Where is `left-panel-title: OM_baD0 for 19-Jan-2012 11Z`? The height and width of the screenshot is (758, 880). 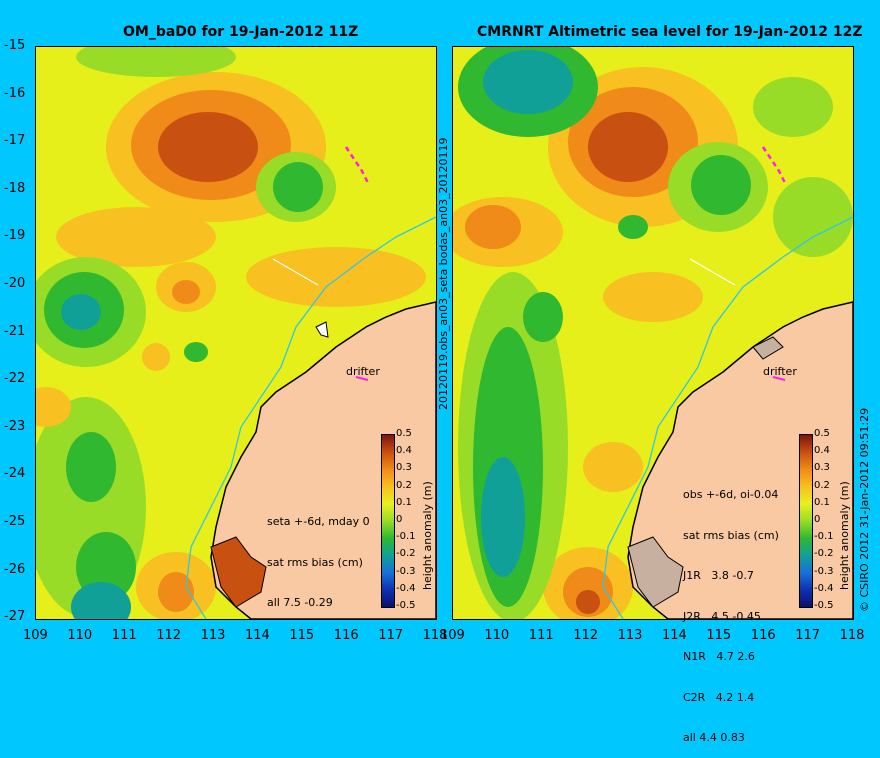 left-panel-title: OM_baD0 for 19-Jan-2012 11Z is located at coordinates (241, 32).